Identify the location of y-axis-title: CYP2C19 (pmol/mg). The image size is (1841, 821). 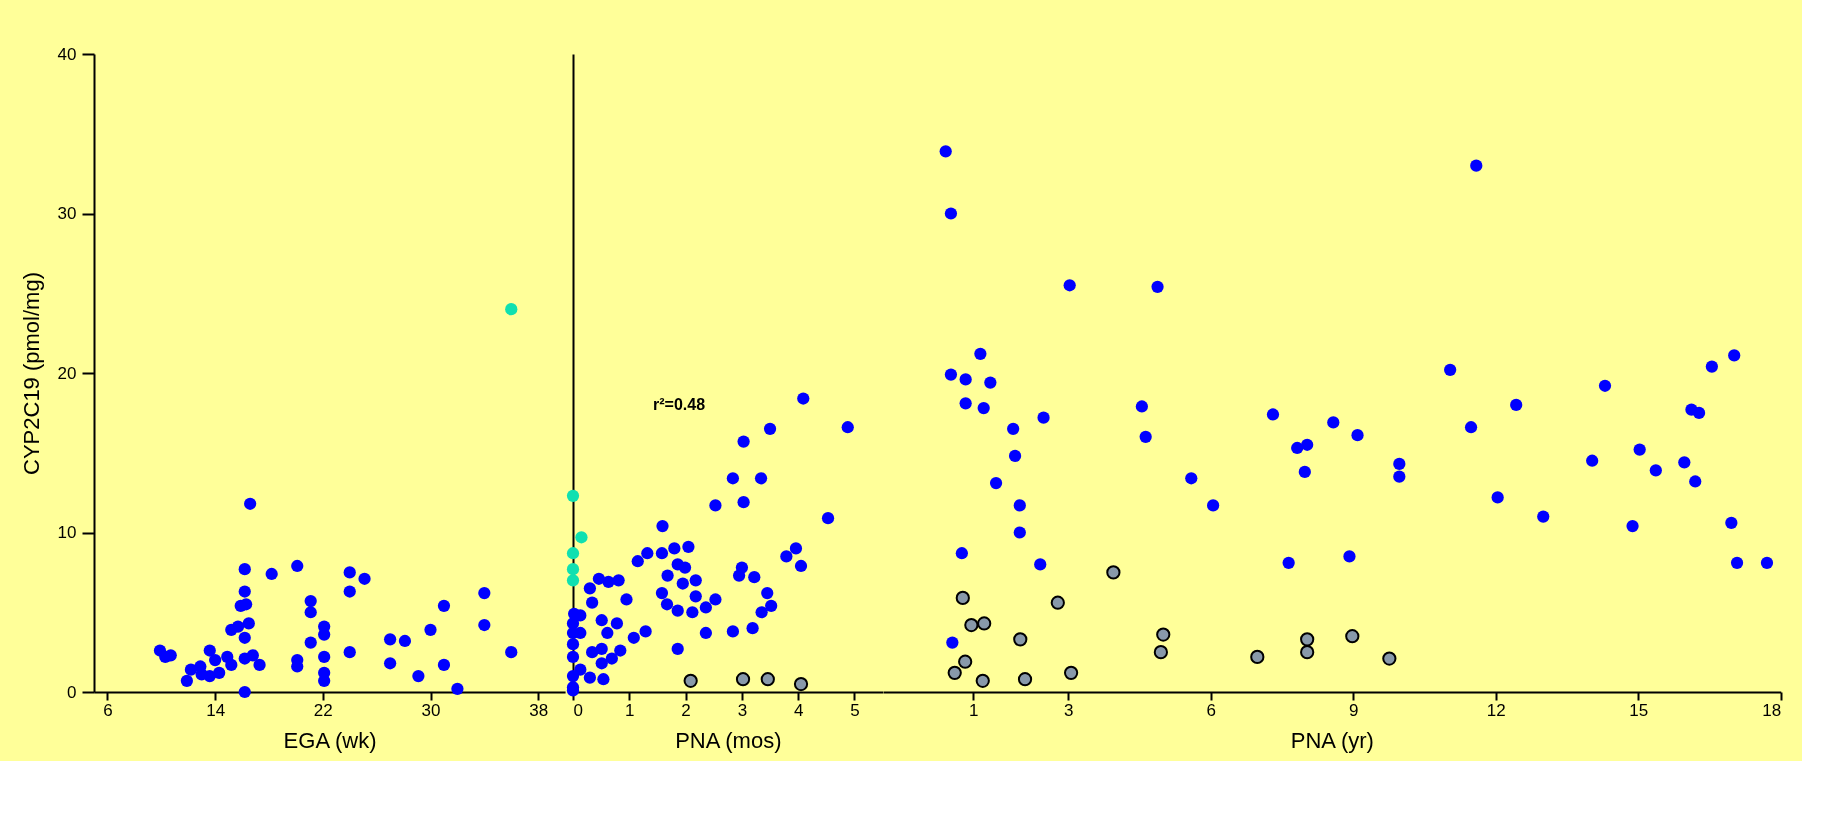
(31, 373).